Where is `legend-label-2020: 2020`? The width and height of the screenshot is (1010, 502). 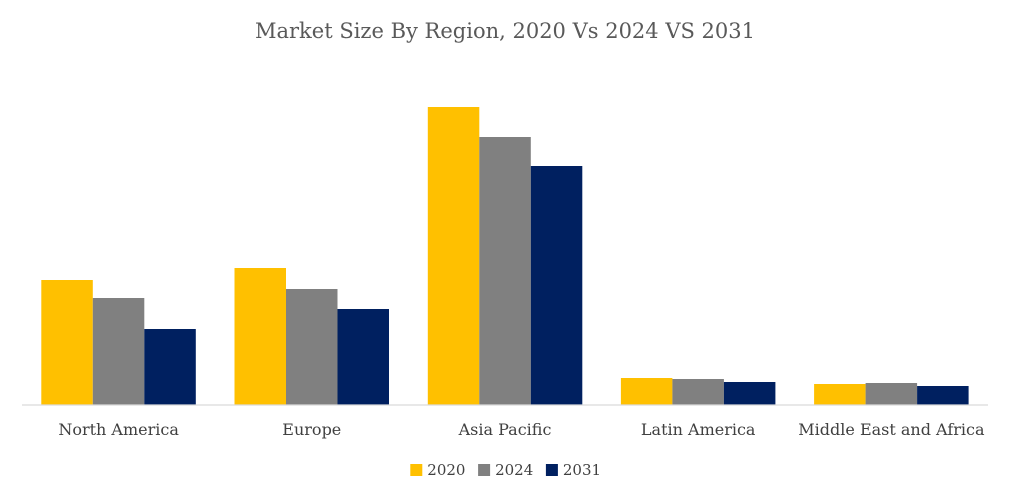
legend-label-2020: 2020 is located at coordinates (446, 470).